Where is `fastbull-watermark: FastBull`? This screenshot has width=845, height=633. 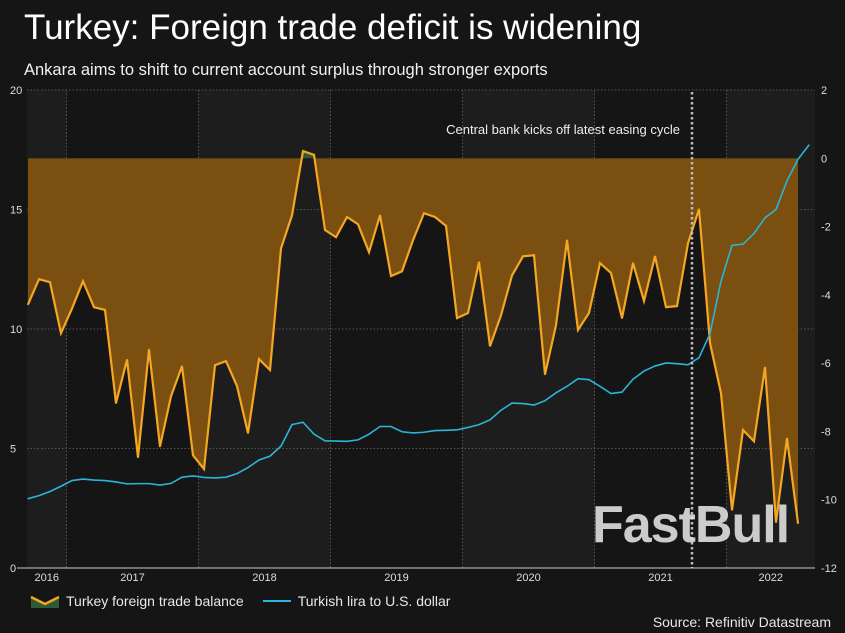 fastbull-watermark: FastBull is located at coordinates (691, 525).